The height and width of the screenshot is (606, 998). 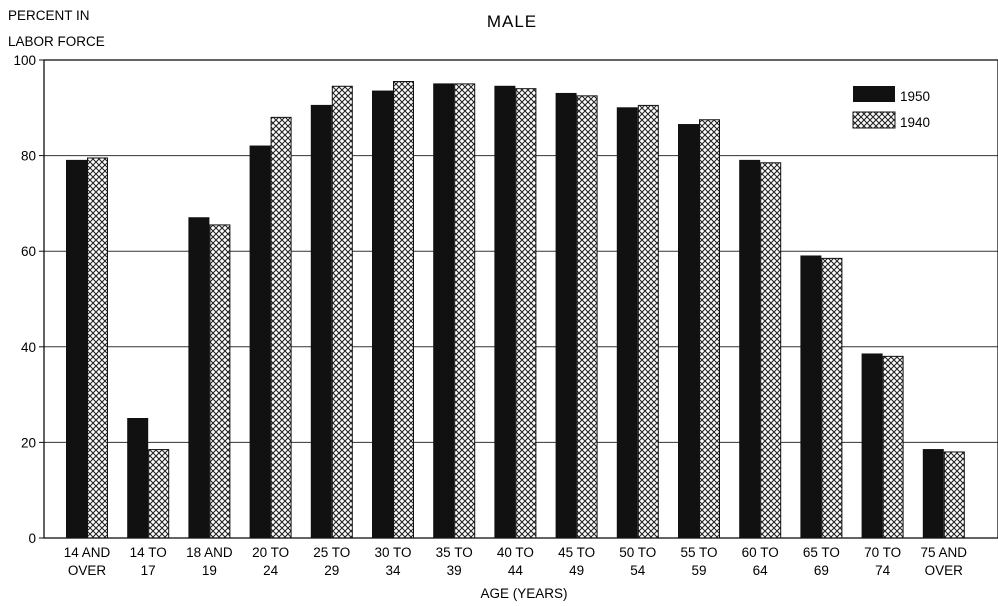 I want to click on x-tick-label: 70 TO, so click(x=882, y=552).